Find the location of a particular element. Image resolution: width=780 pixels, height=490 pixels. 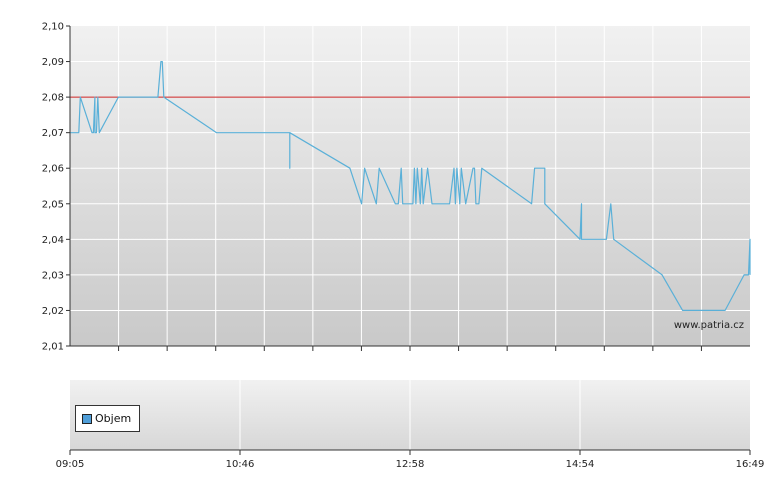

volume-x-tick-label: 12:58 is located at coordinates (410, 464).